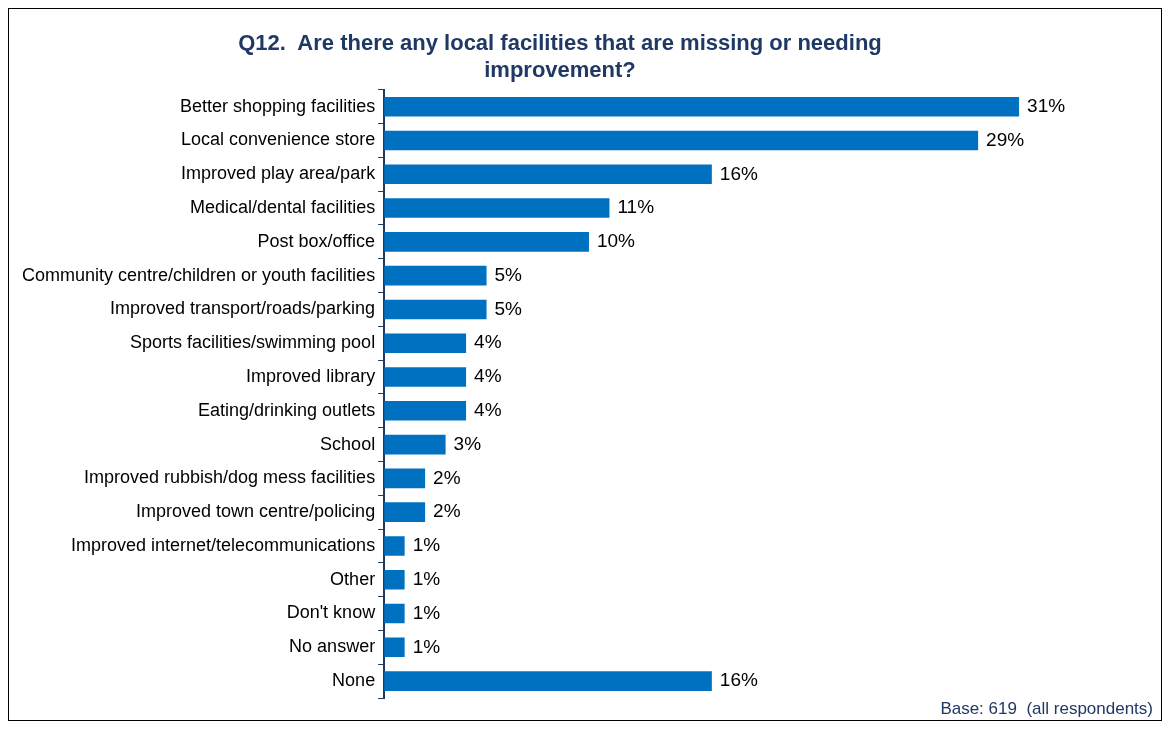 Image resolution: width=1170 pixels, height=729 pixels. Describe the element at coordinates (1005, 139) in the screenshot. I see `data-label: 29%` at that location.